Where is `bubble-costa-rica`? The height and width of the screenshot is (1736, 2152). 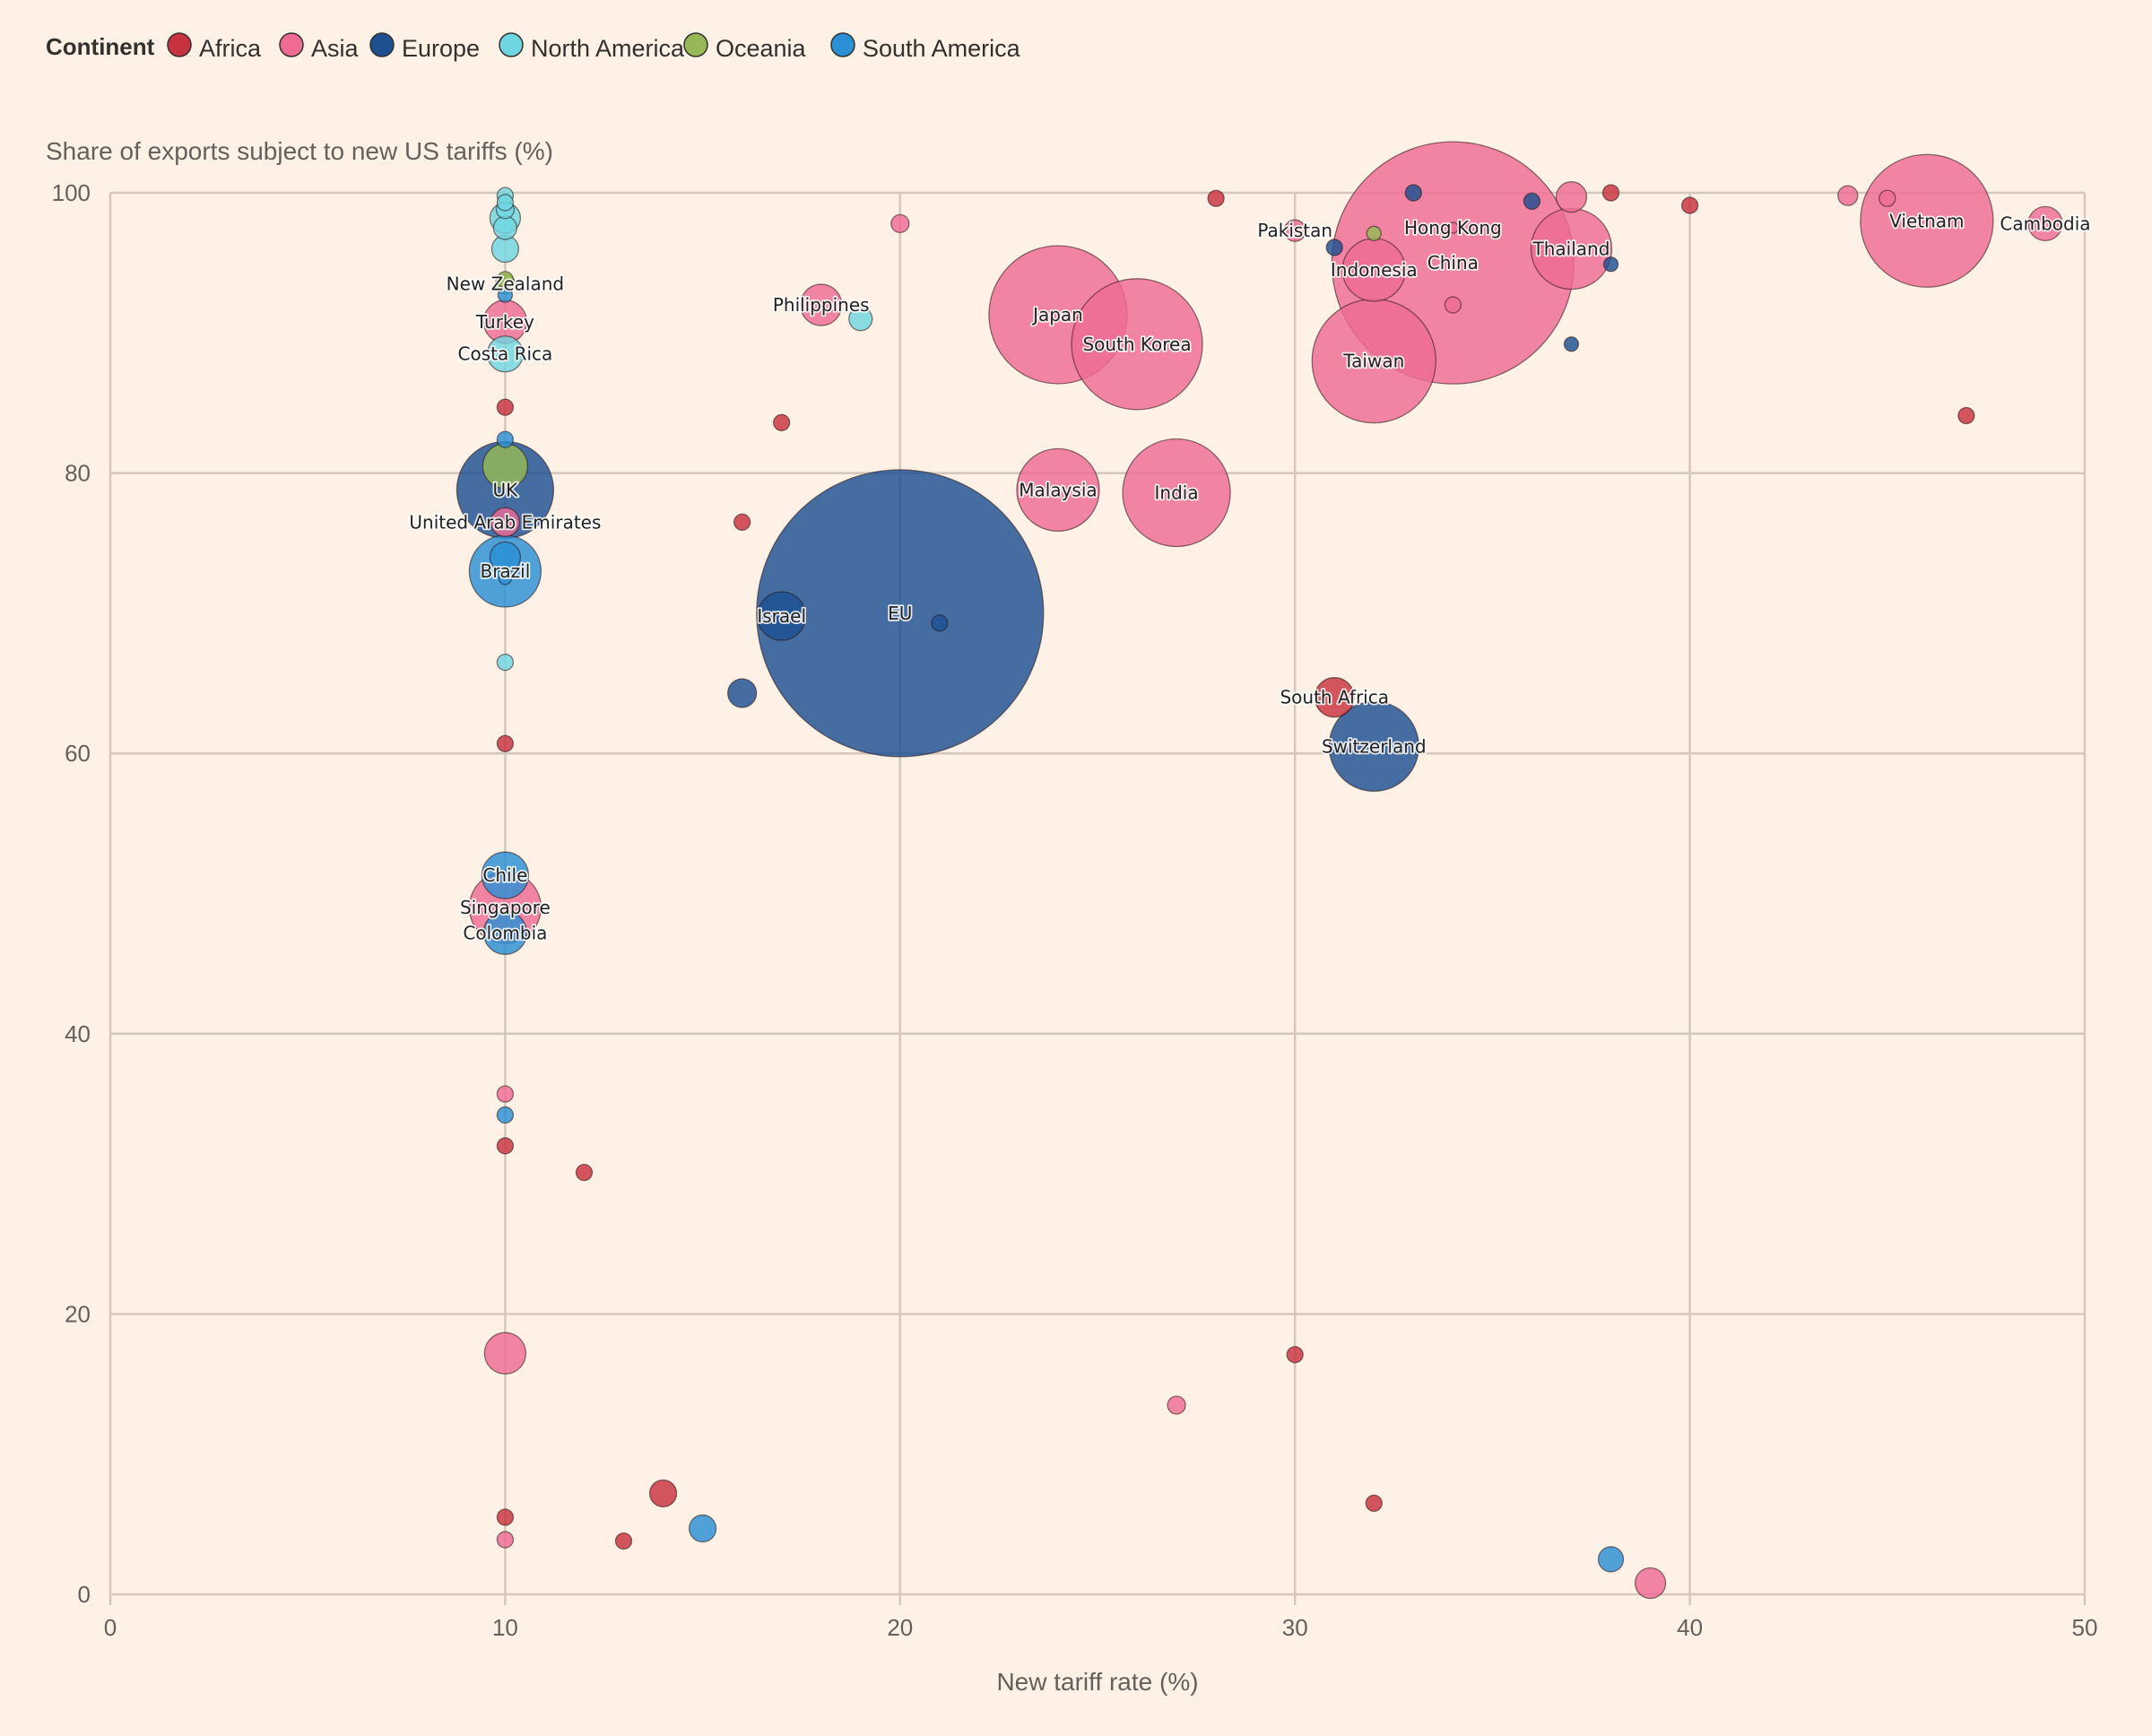 bubble-costa-rica is located at coordinates (505, 354).